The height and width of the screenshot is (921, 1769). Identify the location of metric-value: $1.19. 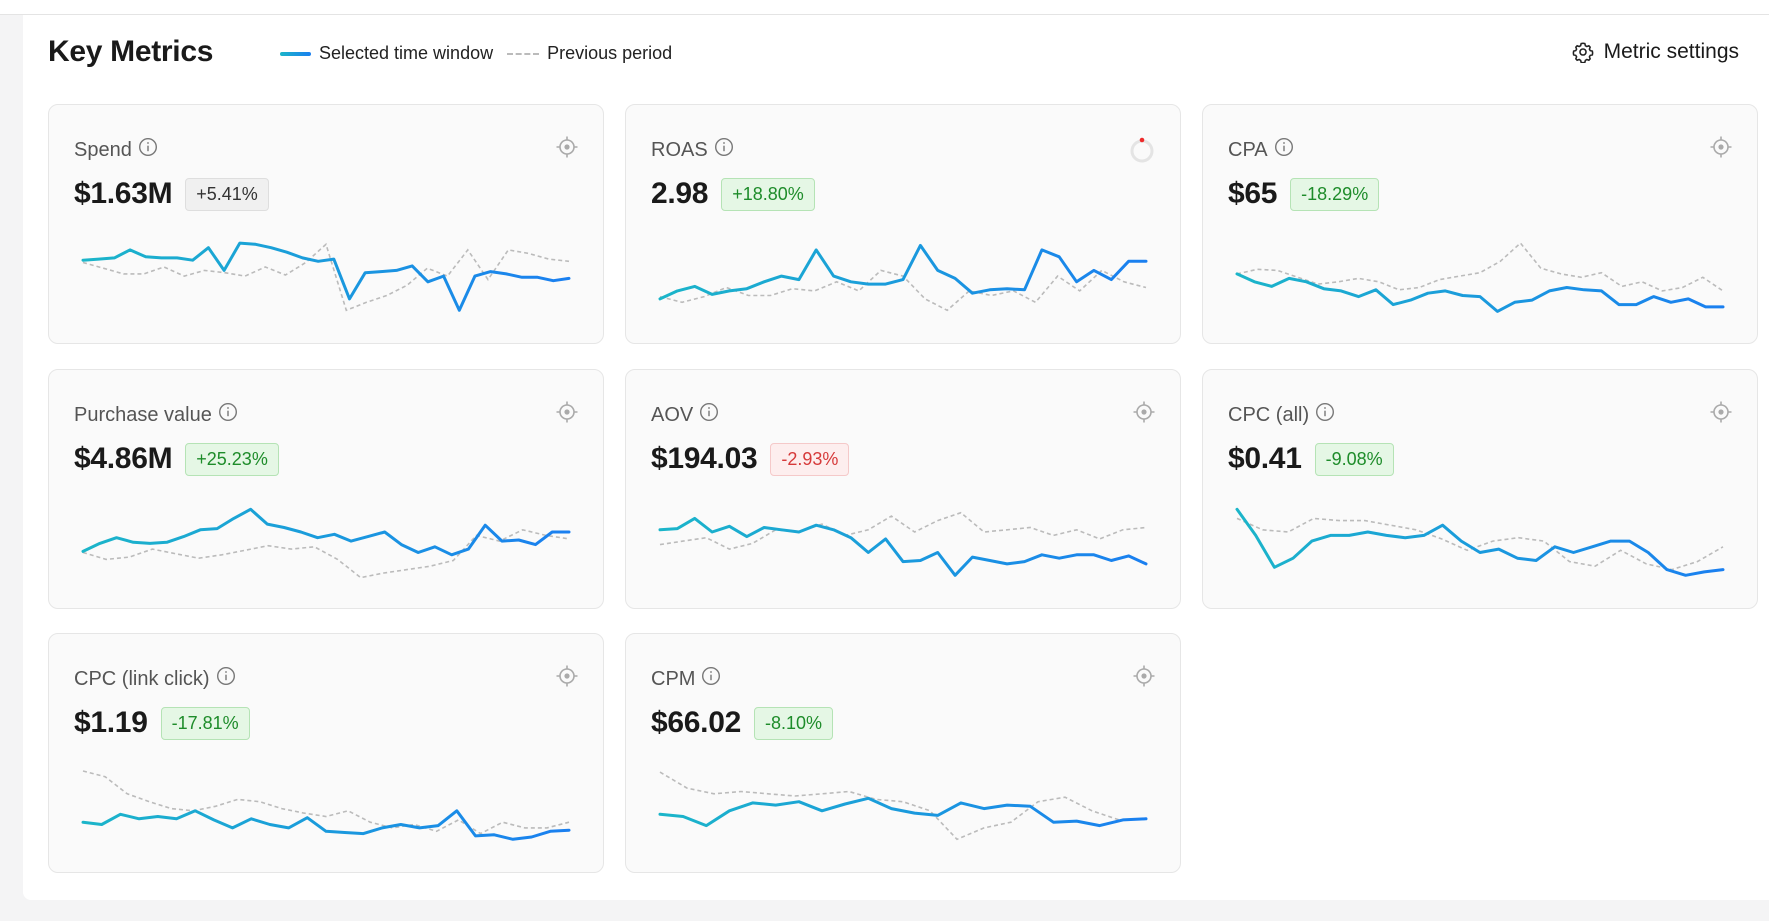
(111, 722).